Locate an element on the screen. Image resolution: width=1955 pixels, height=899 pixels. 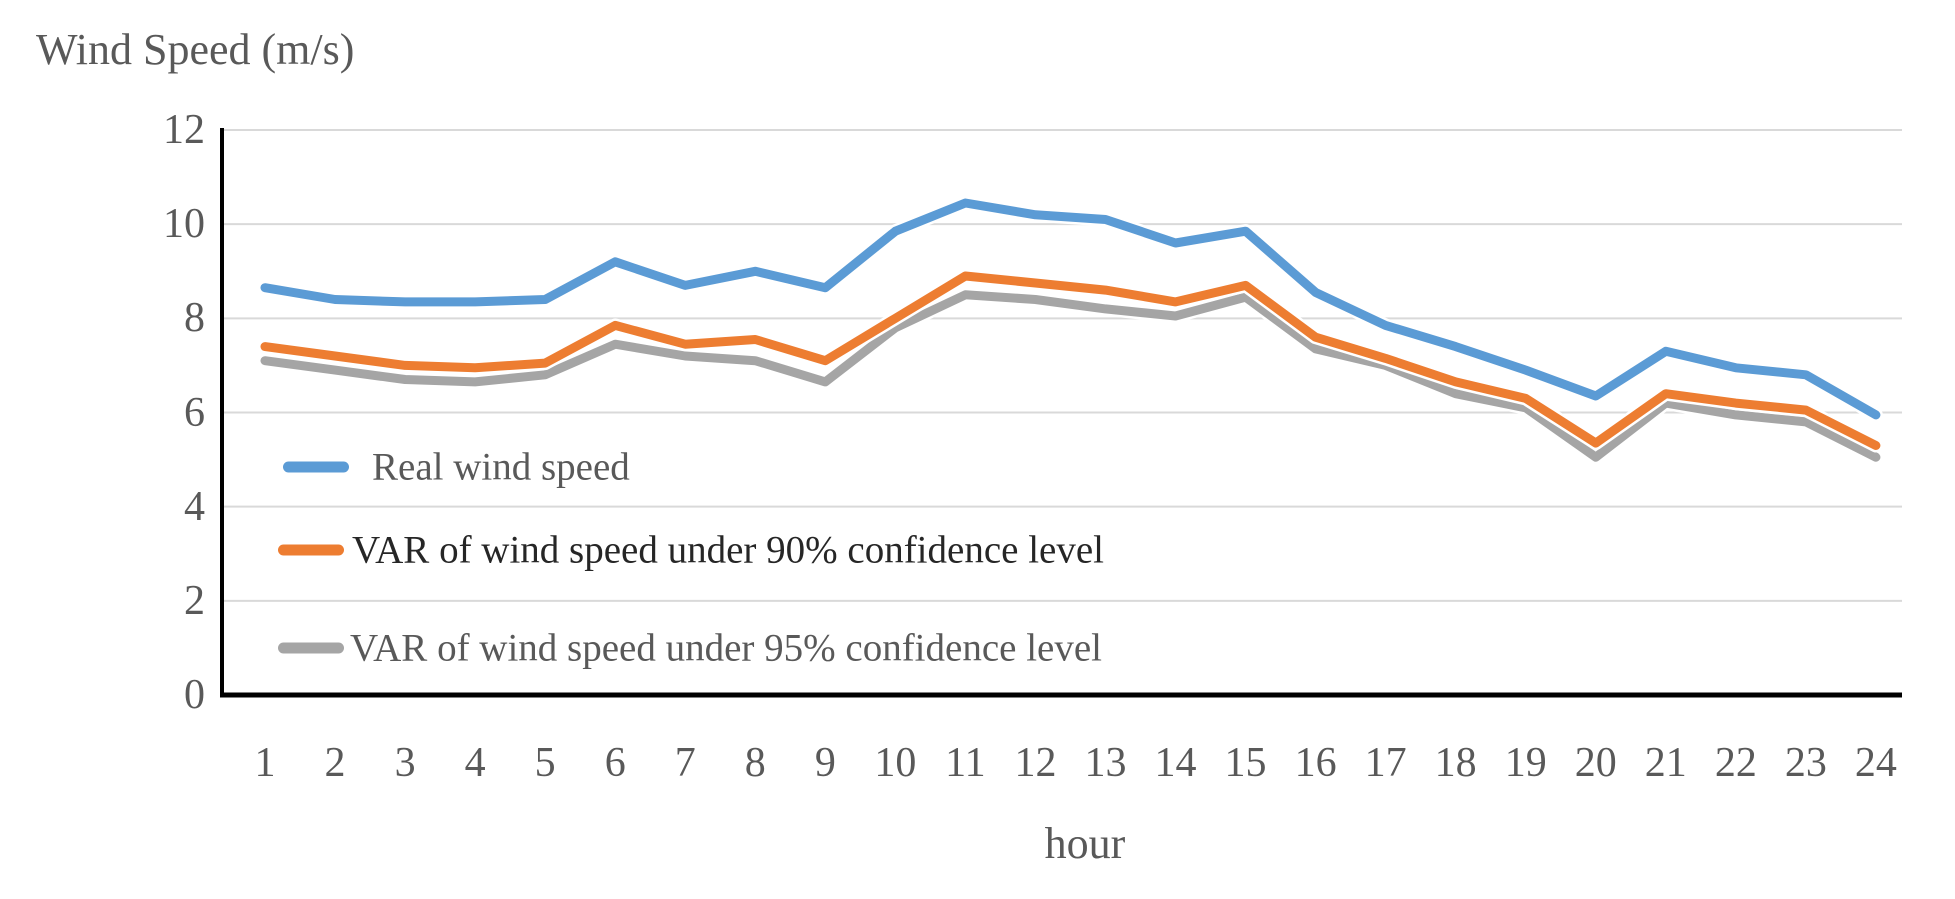
x-tick-label-19: 19 is located at coordinates (1525, 763).